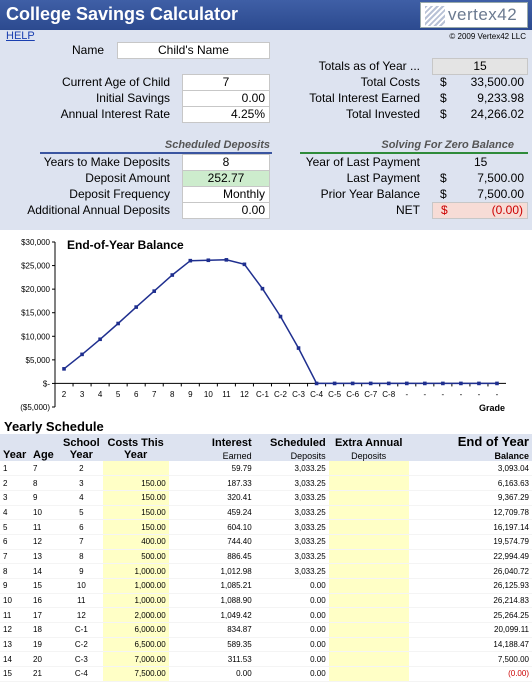 The height and width of the screenshot is (686, 532). Describe the element at coordinates (35, 336) in the screenshot. I see `chart-y-tick-label: $10,000` at that location.